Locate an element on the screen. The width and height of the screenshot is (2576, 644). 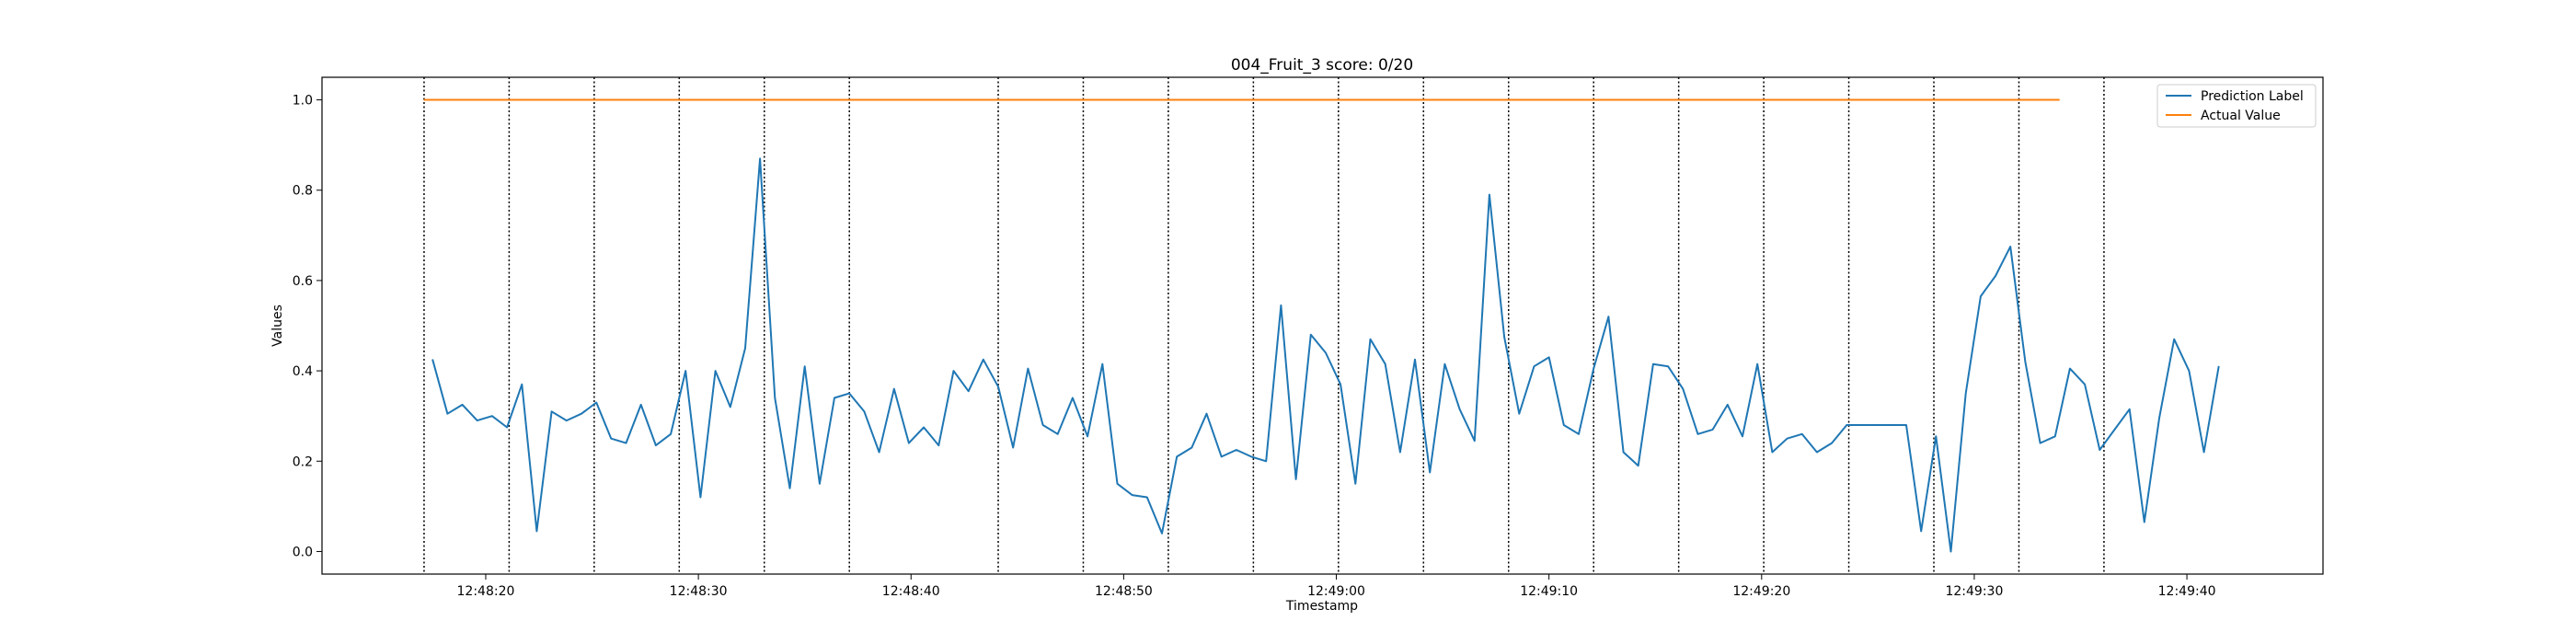
y-tick-label: 0.2 is located at coordinates (303, 461).